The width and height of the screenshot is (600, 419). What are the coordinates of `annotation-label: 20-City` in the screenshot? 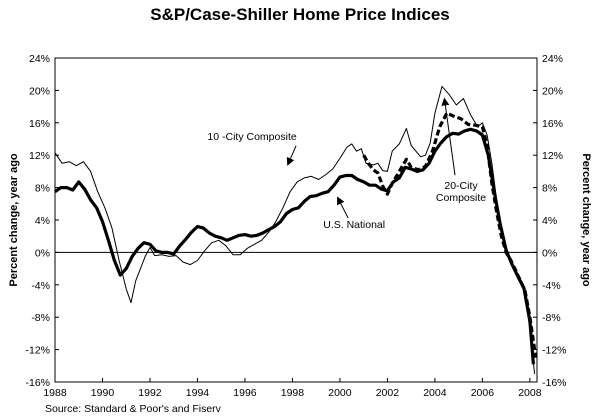 It's located at (461, 186).